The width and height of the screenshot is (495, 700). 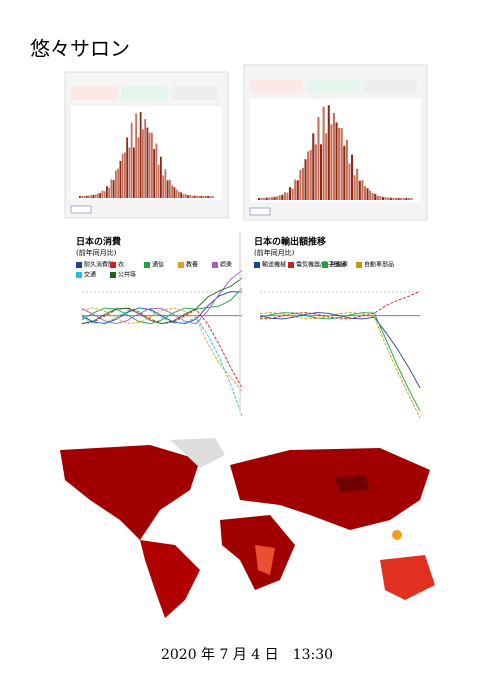 I want to click on greenland, so click(x=197, y=453).